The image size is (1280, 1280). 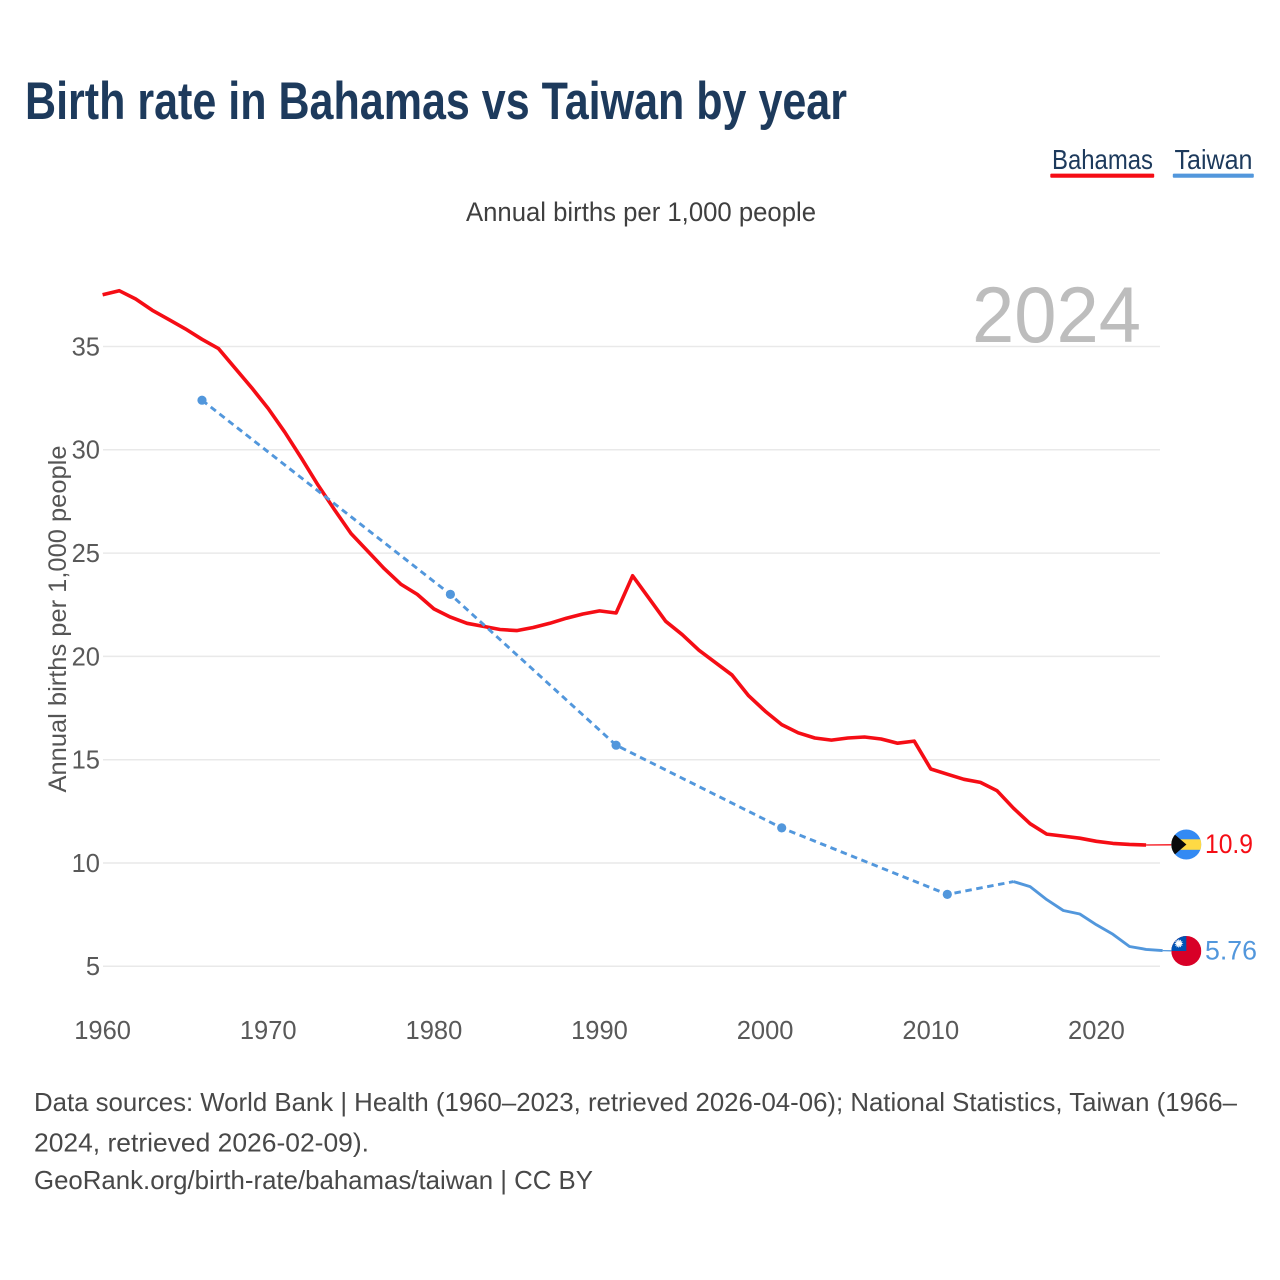 What do you see at coordinates (201, 1143) in the screenshot?
I see `svg-text: 2024, retrieved 2026-02-09).` at bounding box center [201, 1143].